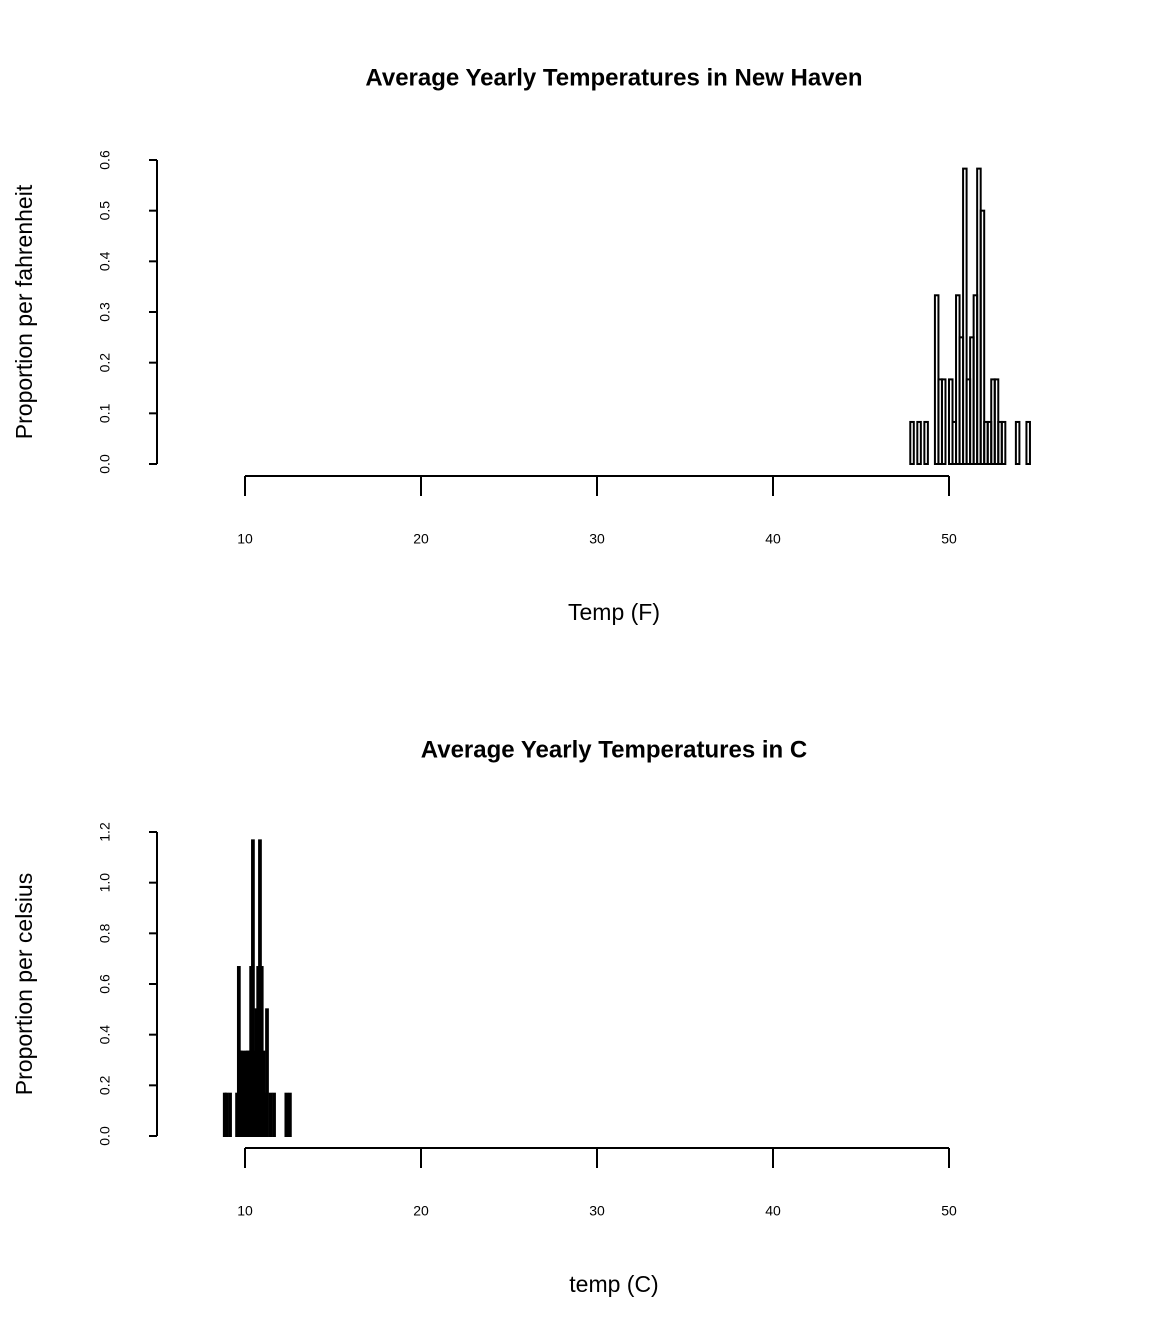 This screenshot has width=1152, height=1344. I want to click on chart-title: Average Yearly Temperatures in New Haven, so click(613, 77).